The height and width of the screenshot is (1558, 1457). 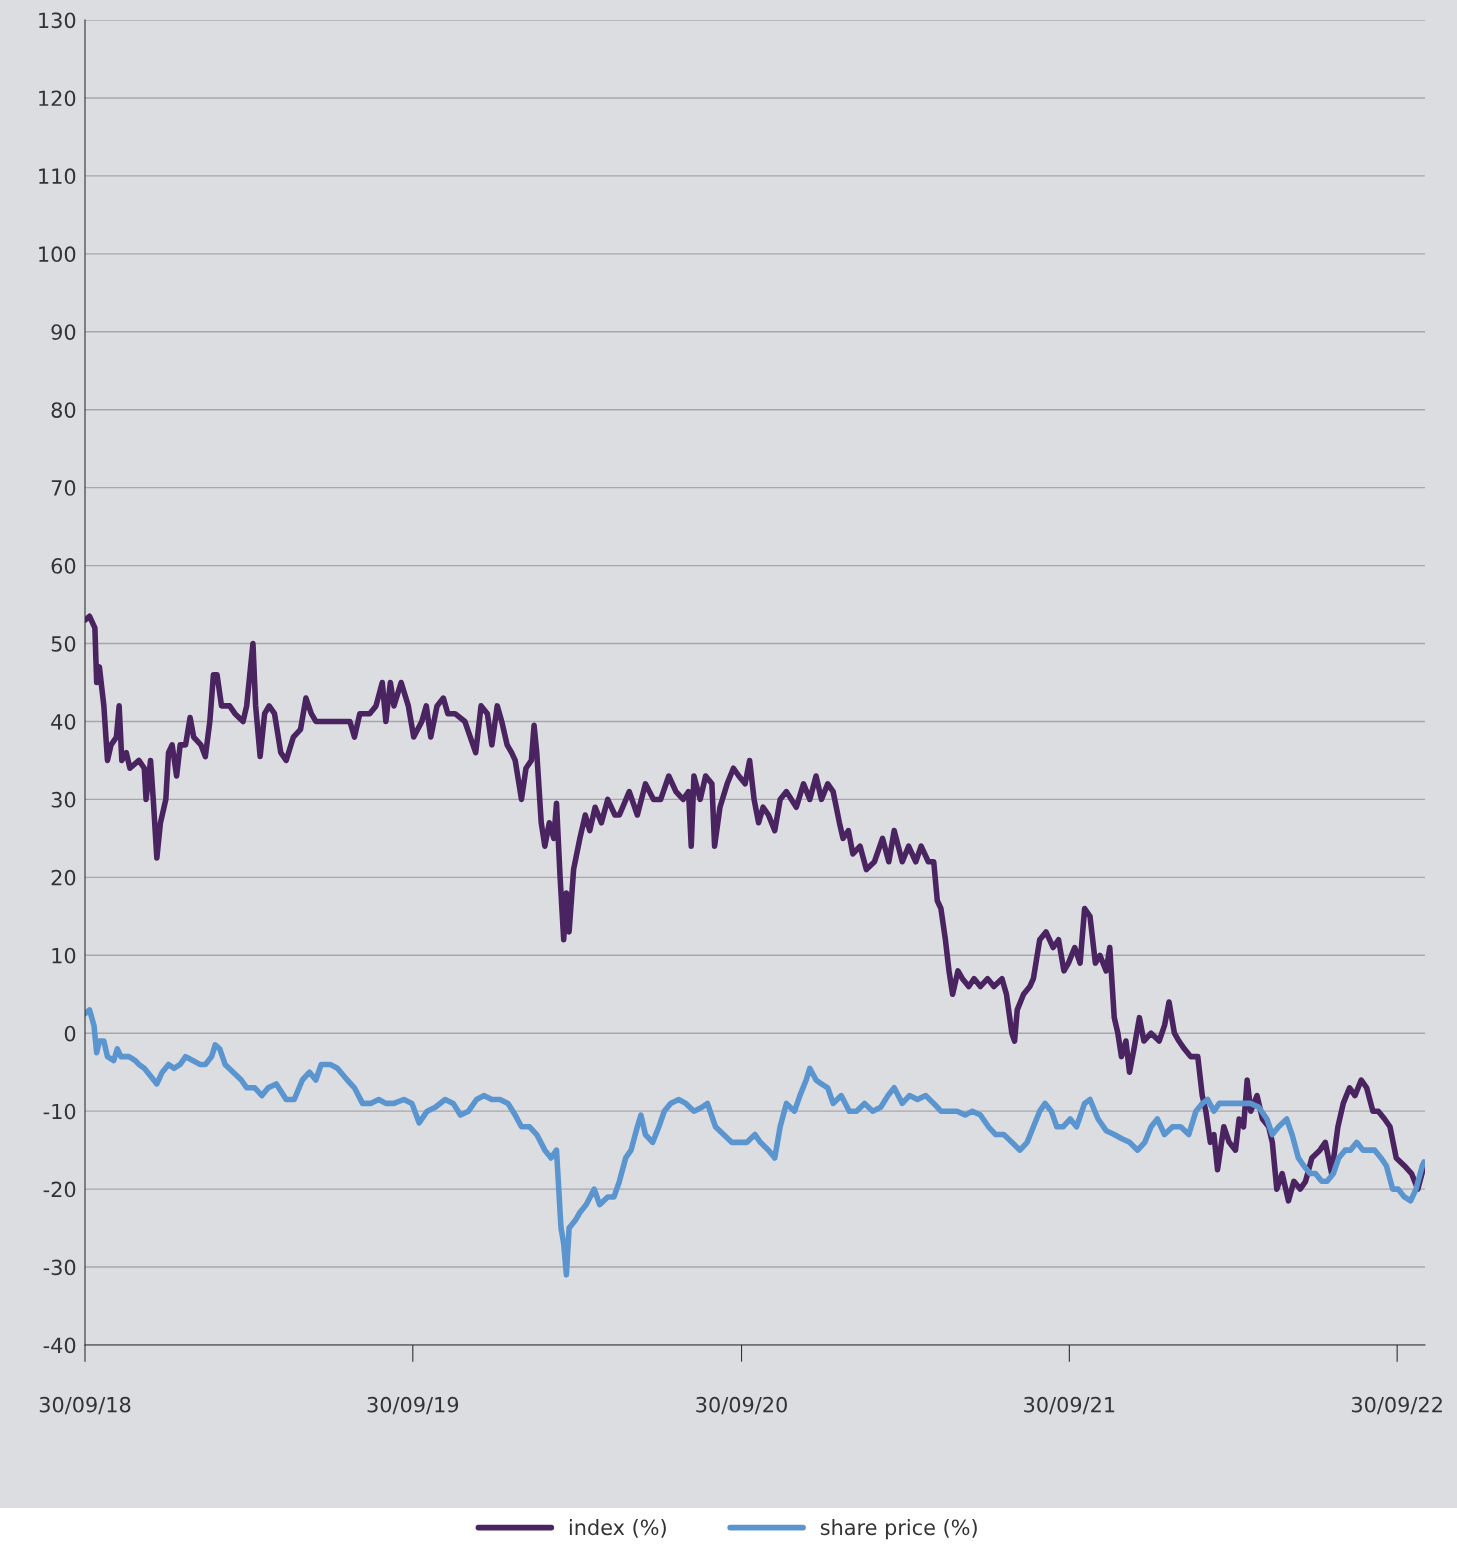 I want to click on y-tick-label: 110, so click(x=57, y=176).